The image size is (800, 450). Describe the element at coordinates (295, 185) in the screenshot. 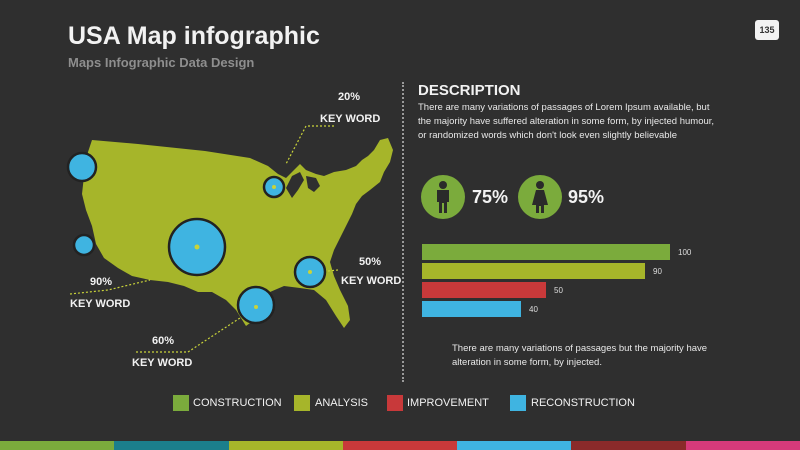

I see `great-lakes-shape` at that location.